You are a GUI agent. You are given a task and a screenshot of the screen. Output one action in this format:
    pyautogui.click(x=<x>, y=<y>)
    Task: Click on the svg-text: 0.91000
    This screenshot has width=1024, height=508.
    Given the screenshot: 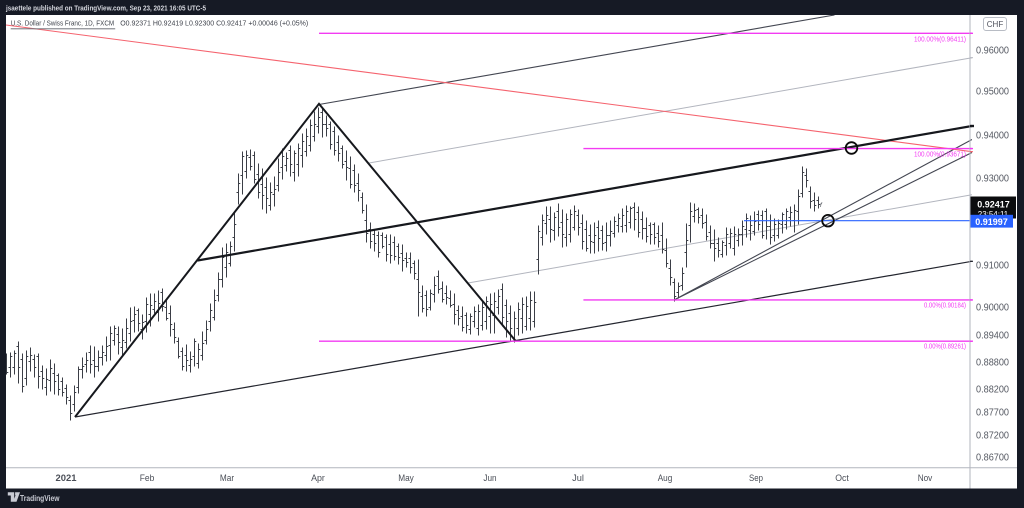 What is the action you would take?
    pyautogui.click(x=993, y=266)
    